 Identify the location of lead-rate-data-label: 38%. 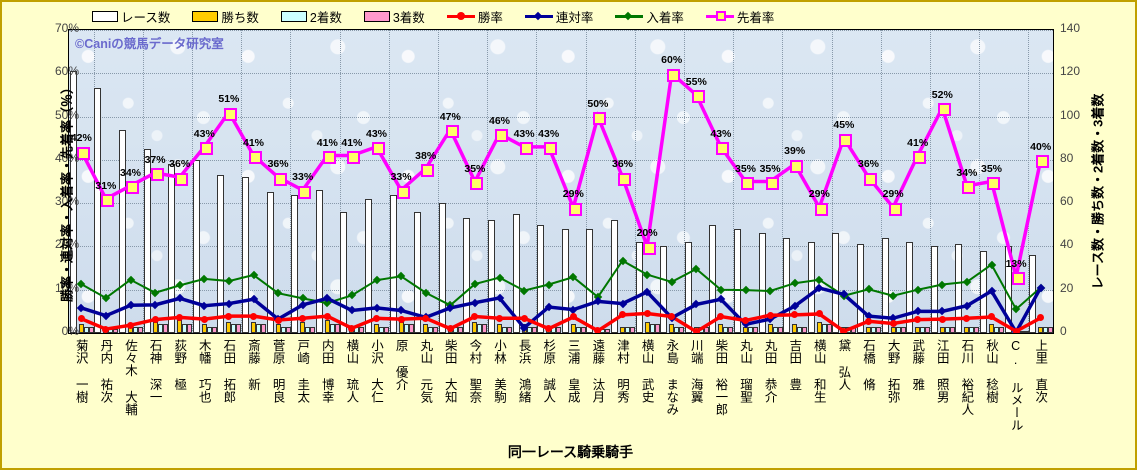
(426, 155).